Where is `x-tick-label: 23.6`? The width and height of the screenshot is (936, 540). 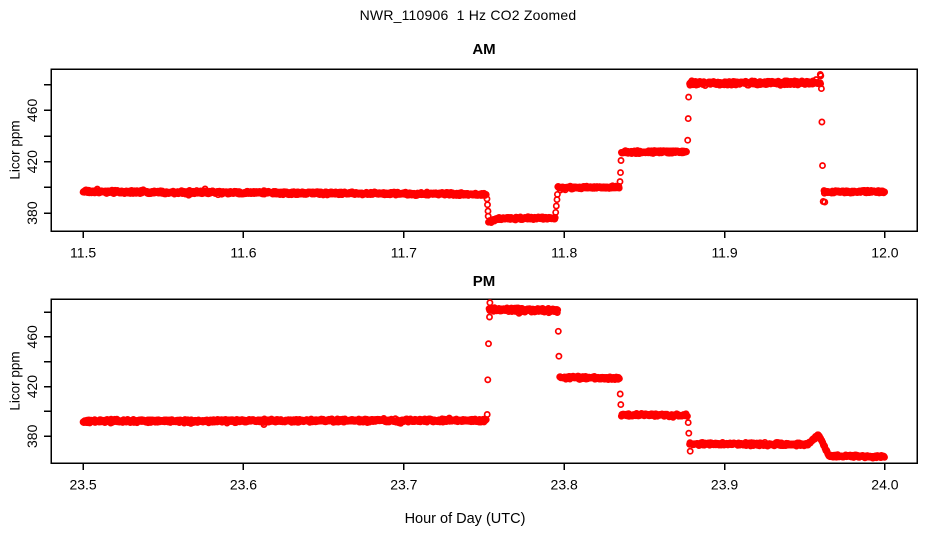 x-tick-label: 23.6 is located at coordinates (243, 485).